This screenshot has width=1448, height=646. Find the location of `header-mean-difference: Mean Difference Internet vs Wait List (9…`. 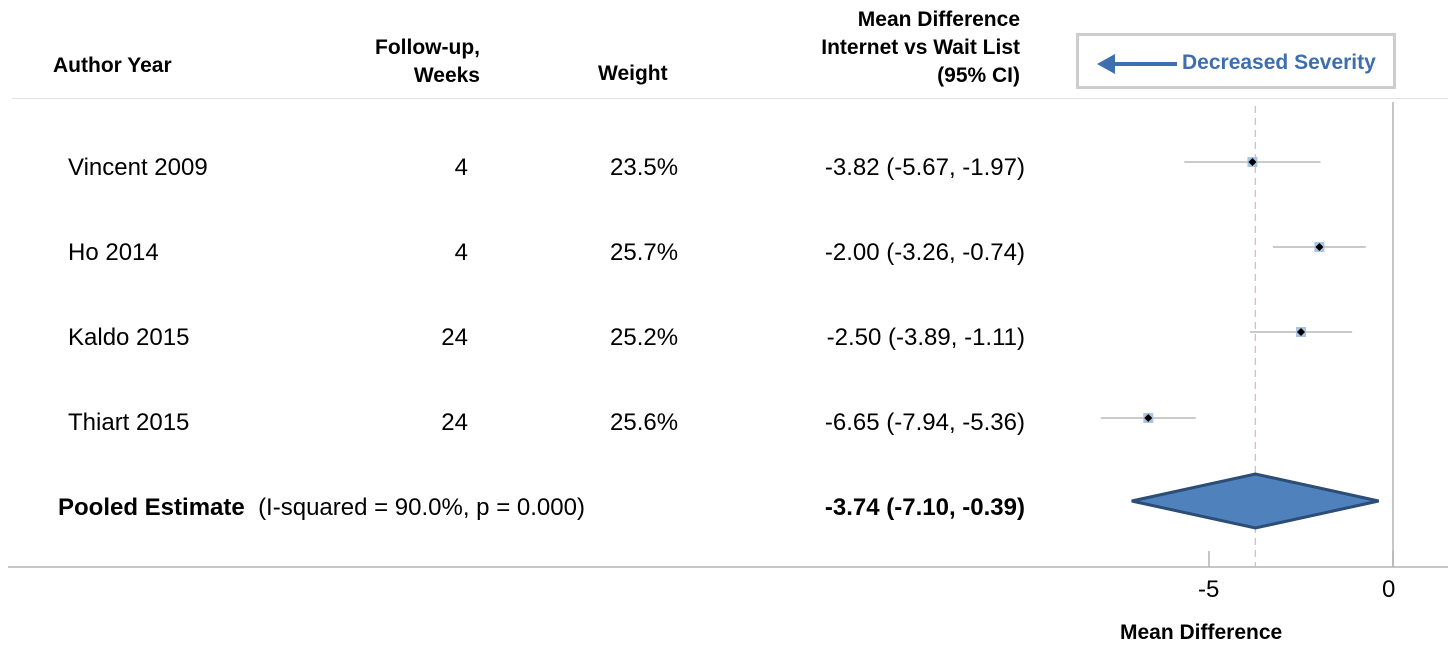

header-mean-difference: Mean Difference Internet vs Wait List (9… is located at coordinates (880, 48).